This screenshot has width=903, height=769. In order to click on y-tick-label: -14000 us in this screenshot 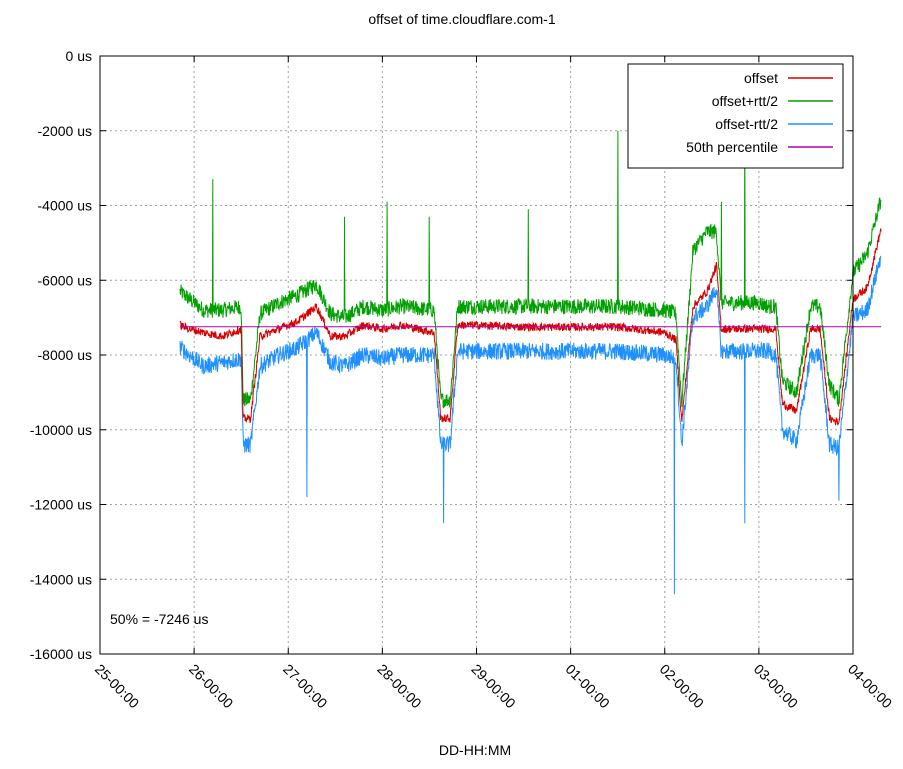, I will do `click(61, 579)`.